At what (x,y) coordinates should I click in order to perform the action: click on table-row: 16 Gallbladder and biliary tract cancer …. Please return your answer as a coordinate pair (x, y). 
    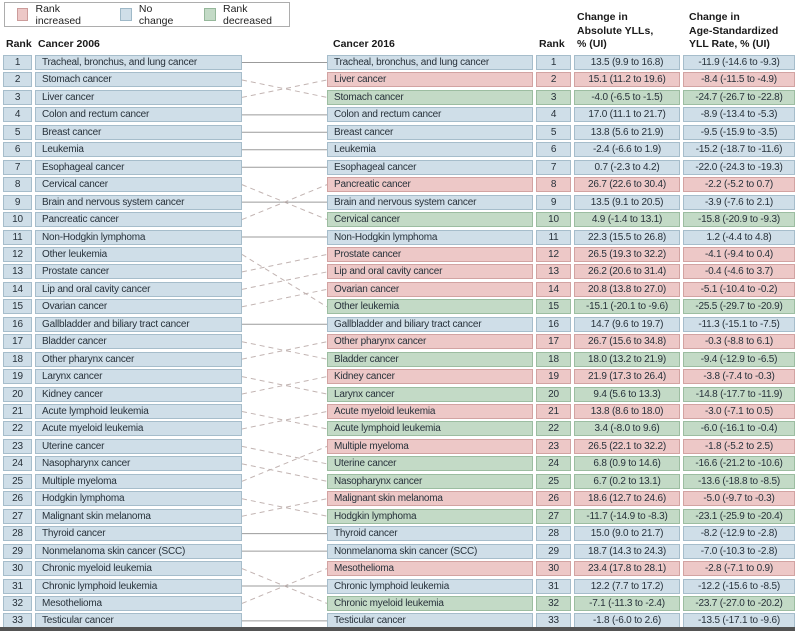
    Looking at the image, I should click on (397, 324).